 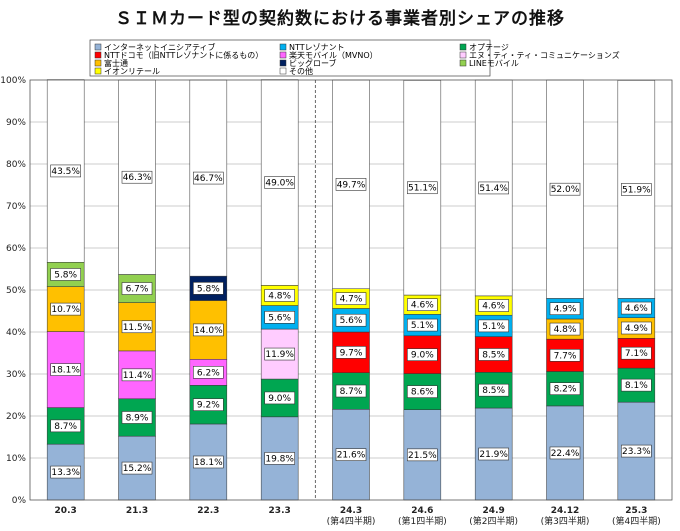 I want to click on data-label: 43.5%, so click(x=65, y=172).